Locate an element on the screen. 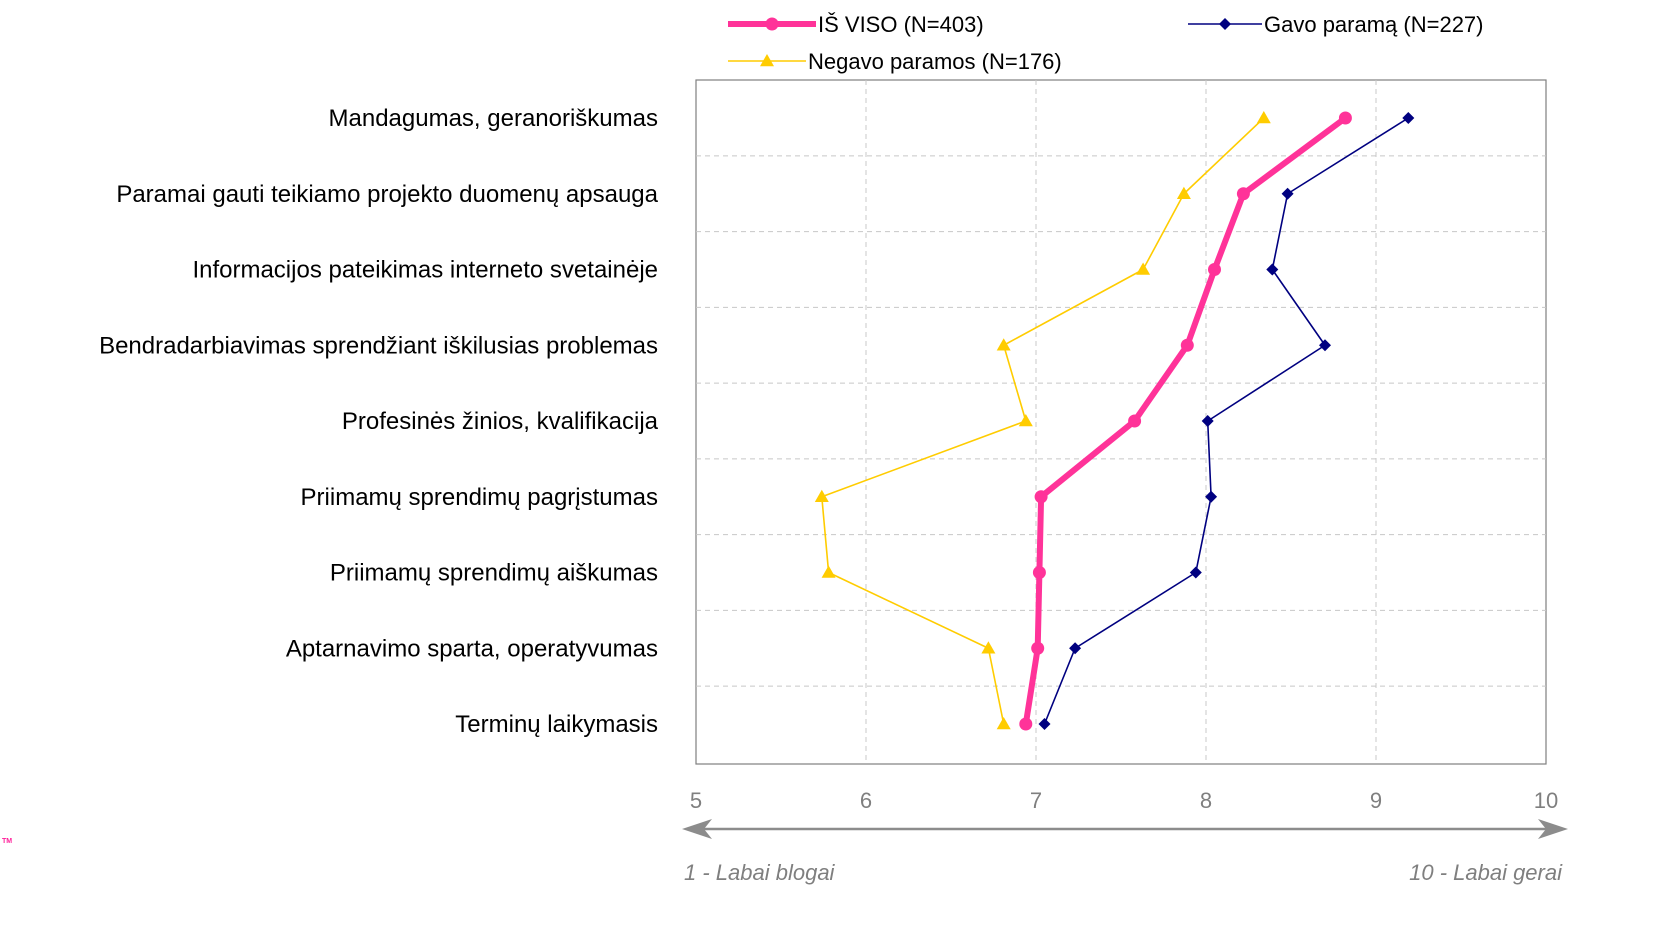  category-label-profesines-zinios-kvalifikacija: Profesinės žinios, kvalifikacija is located at coordinates (500, 421).